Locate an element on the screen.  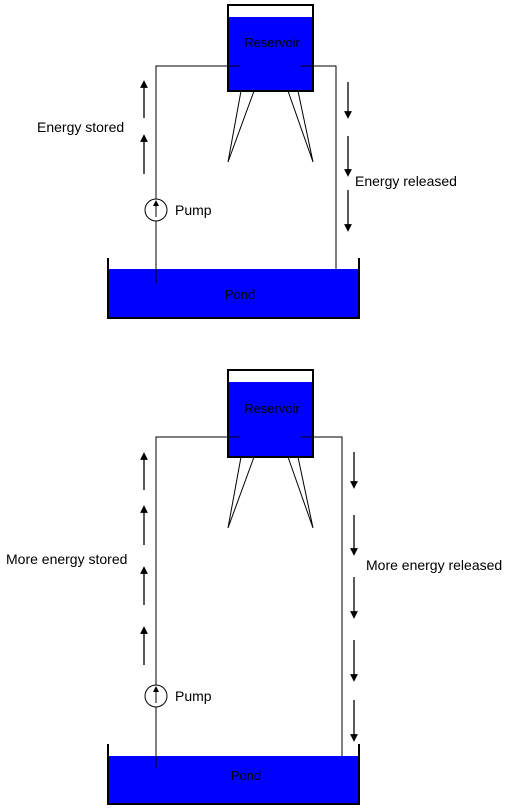
energy-released-label: Energy released is located at coordinates (406, 181).